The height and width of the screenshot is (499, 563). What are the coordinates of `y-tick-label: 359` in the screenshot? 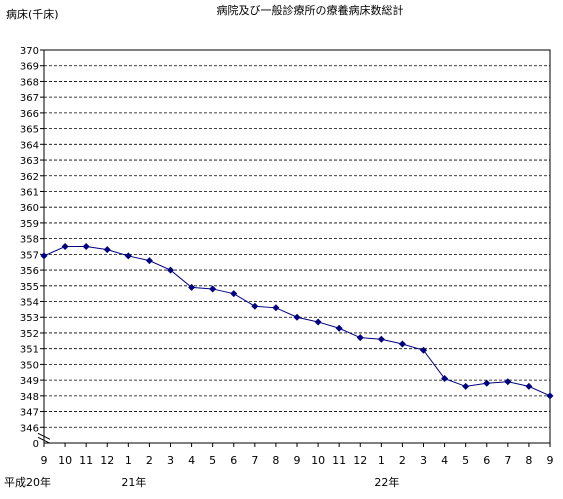 It's located at (29, 224).